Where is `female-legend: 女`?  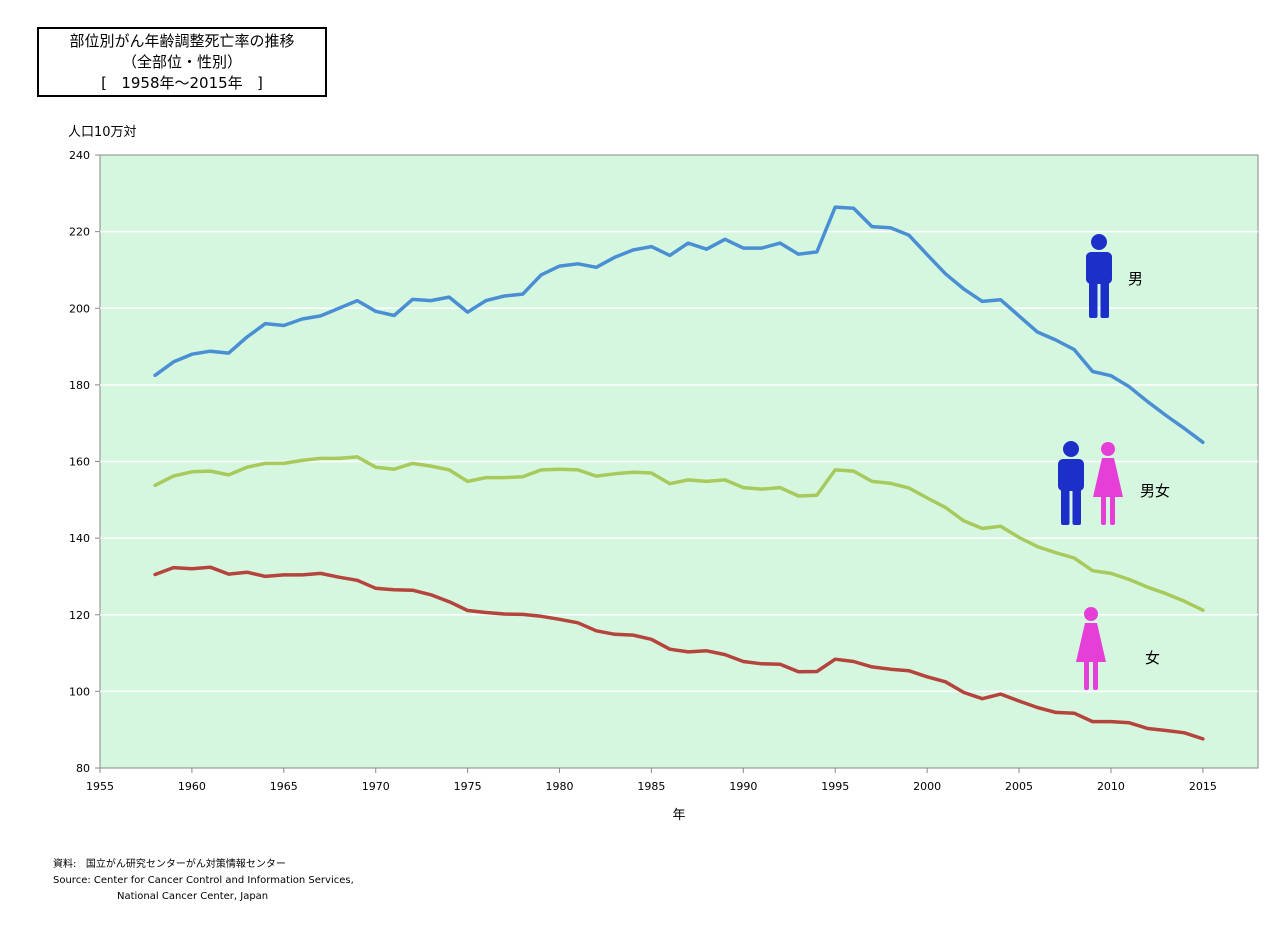
female-legend: 女 is located at coordinates (1118, 648).